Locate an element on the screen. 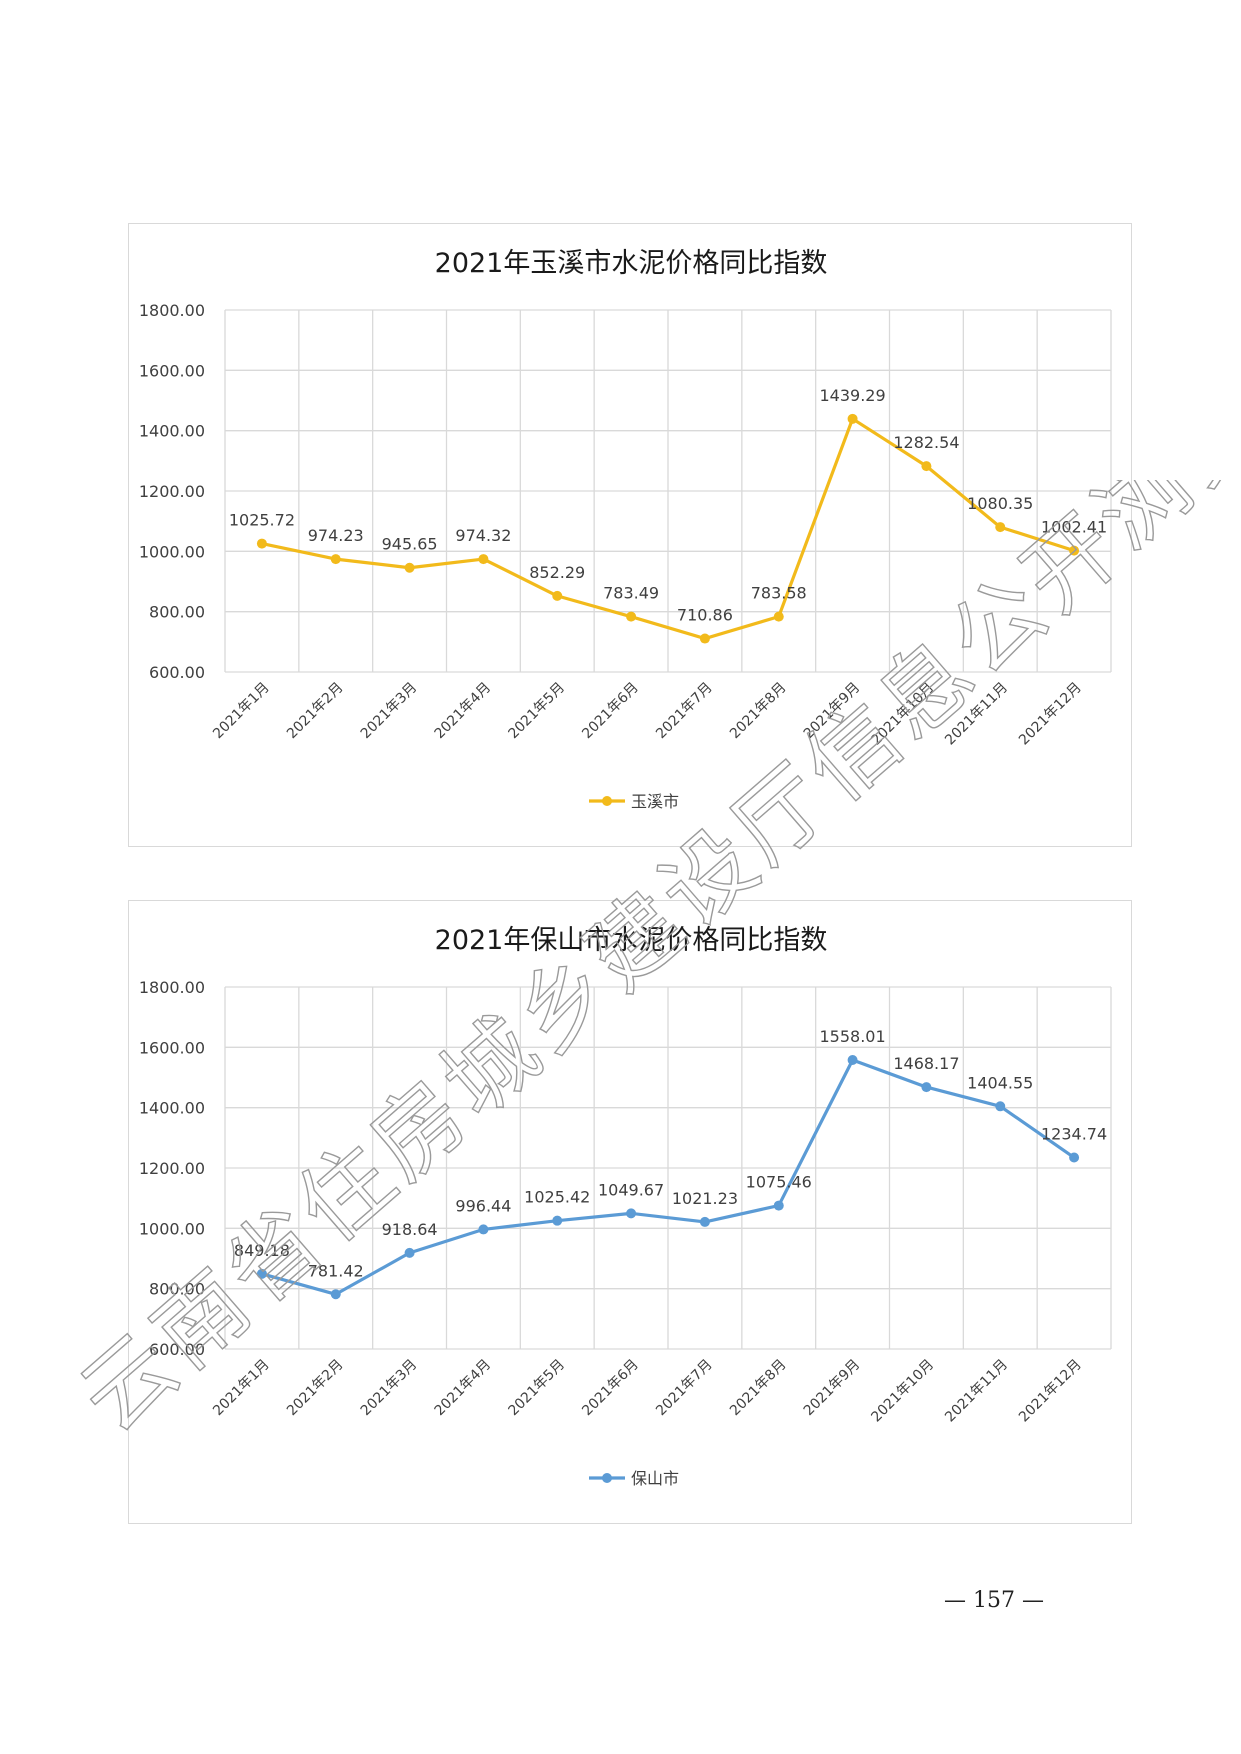 The image size is (1241, 1754). chart-title: 2021年玉溪市水泥价格同比指数 is located at coordinates (631, 263).